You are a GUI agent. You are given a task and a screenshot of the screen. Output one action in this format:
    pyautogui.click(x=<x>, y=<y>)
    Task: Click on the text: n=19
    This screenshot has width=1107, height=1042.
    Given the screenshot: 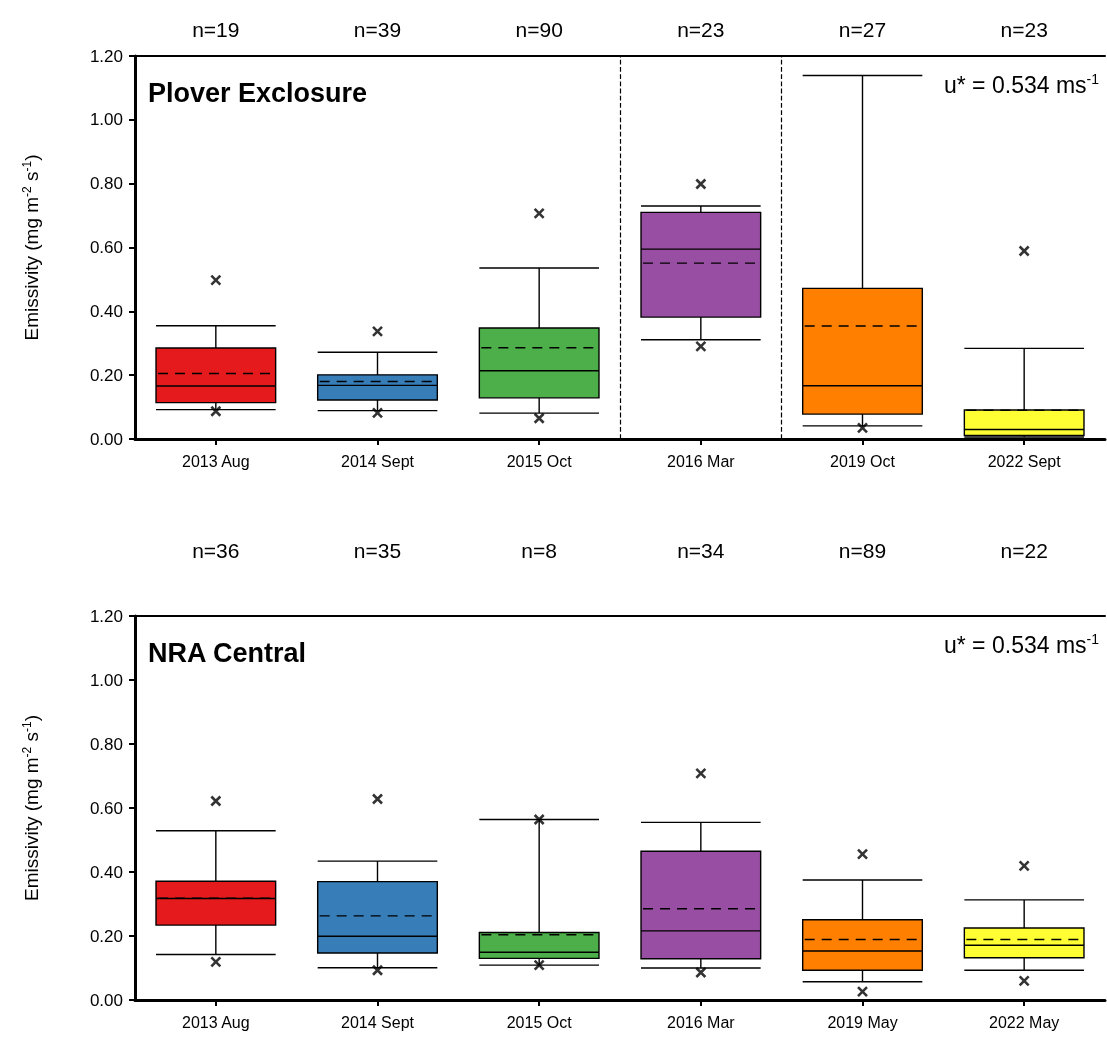 What is the action you would take?
    pyautogui.click(x=216, y=29)
    